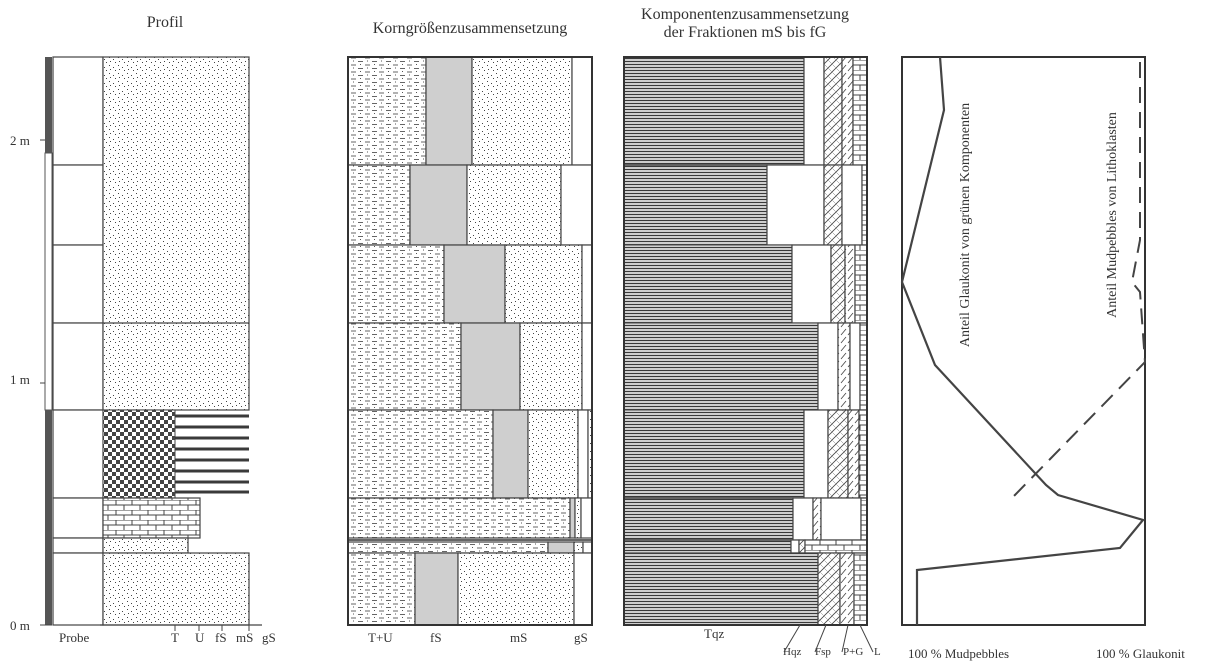 The image size is (1215, 666). Describe the element at coordinates (48, 517) in the screenshot. I see `scale-bar-black-lower` at that location.